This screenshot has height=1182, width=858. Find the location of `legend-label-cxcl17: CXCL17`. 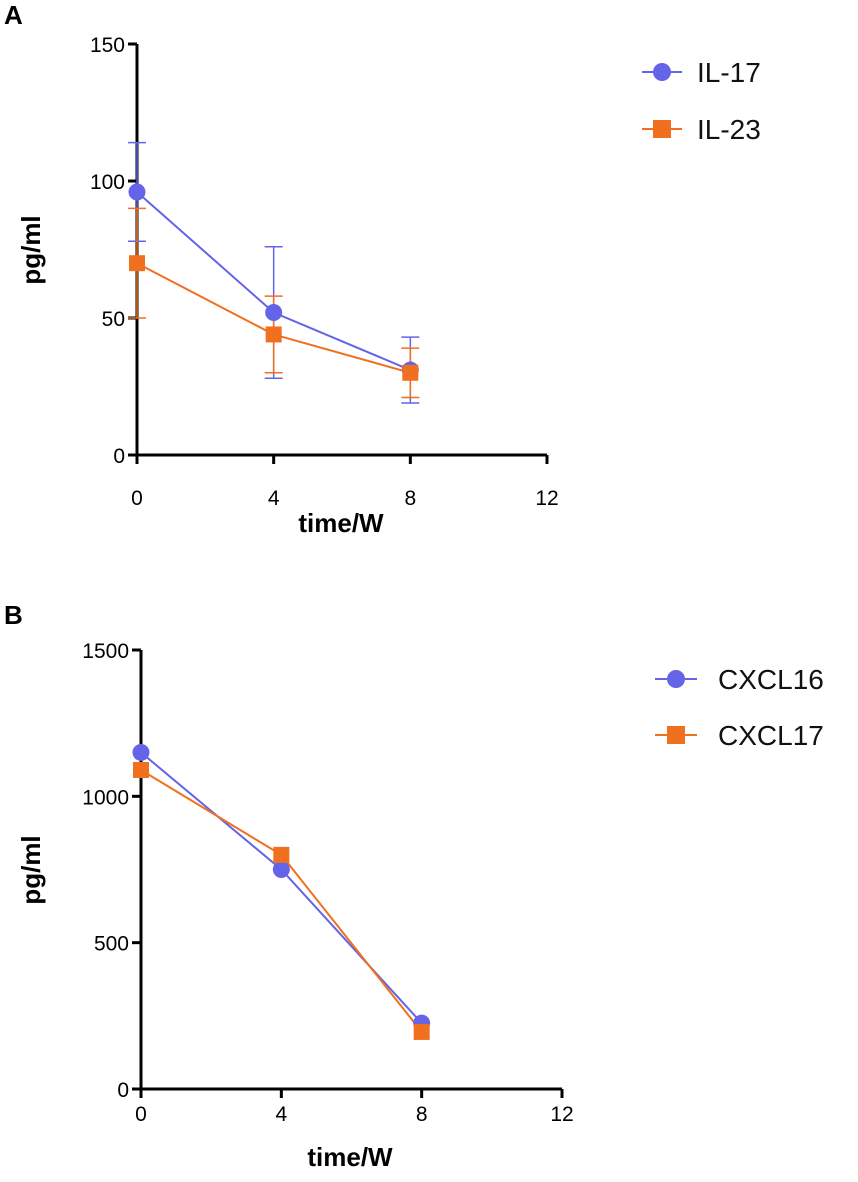

legend-label-cxcl17: CXCL17 is located at coordinates (771, 735).